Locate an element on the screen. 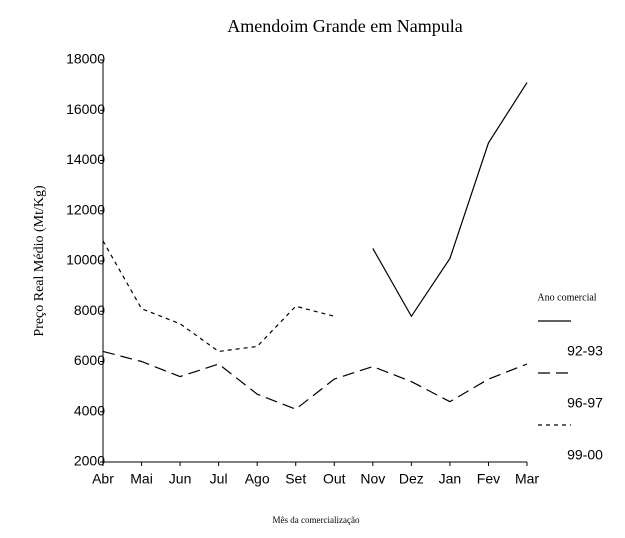  x-axis-label: Mês da comercialização is located at coordinates (316, 520).